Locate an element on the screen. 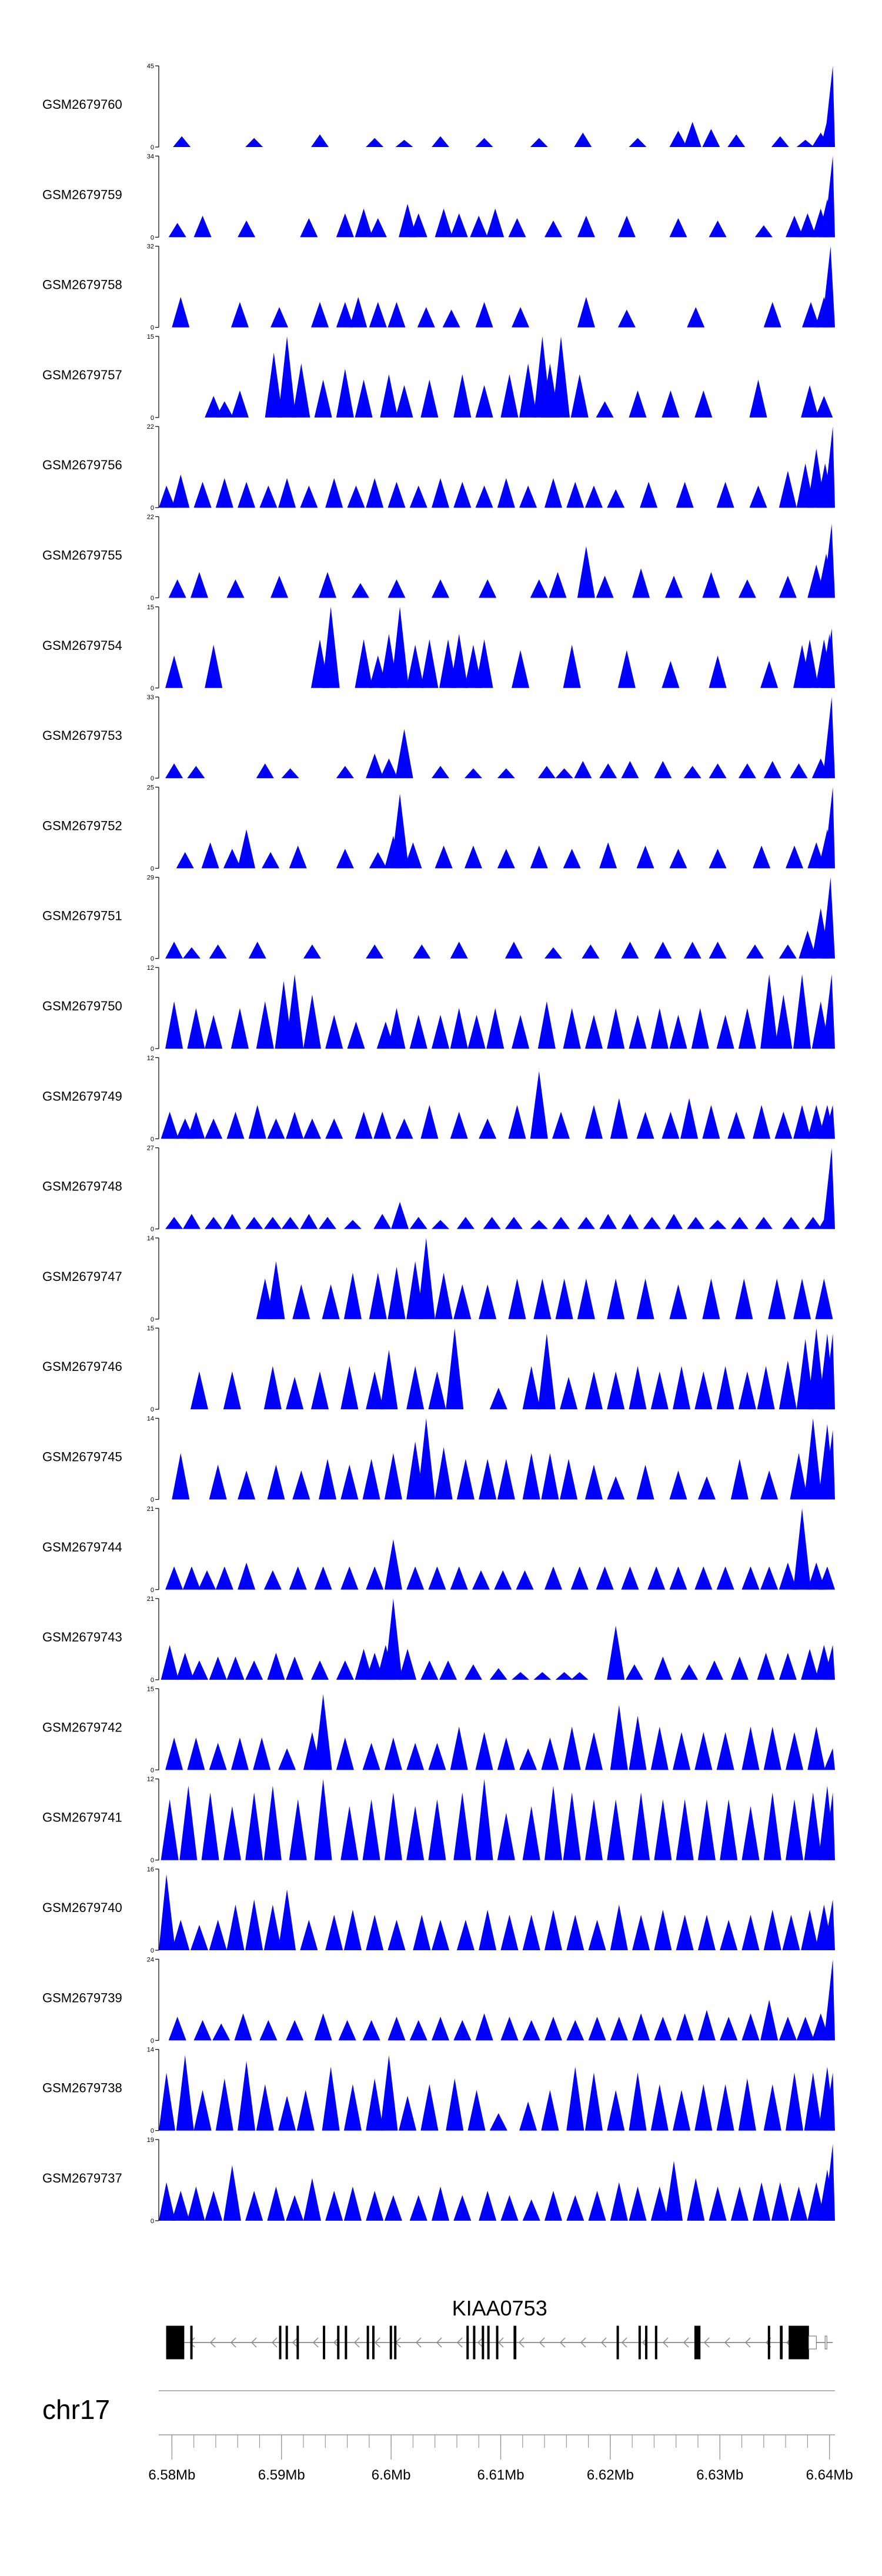 Image resolution: width=882 pixels, height=2576 pixels. track-label: GSM2679742 is located at coordinates (82, 1727).